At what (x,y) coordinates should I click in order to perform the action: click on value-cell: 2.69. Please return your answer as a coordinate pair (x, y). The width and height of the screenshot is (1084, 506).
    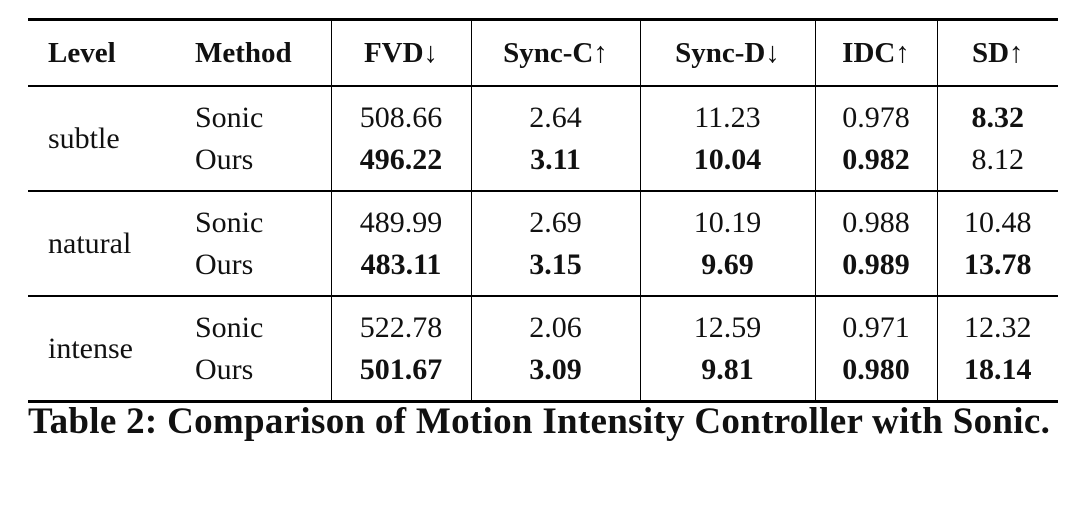
    Looking at the image, I should click on (555, 217).